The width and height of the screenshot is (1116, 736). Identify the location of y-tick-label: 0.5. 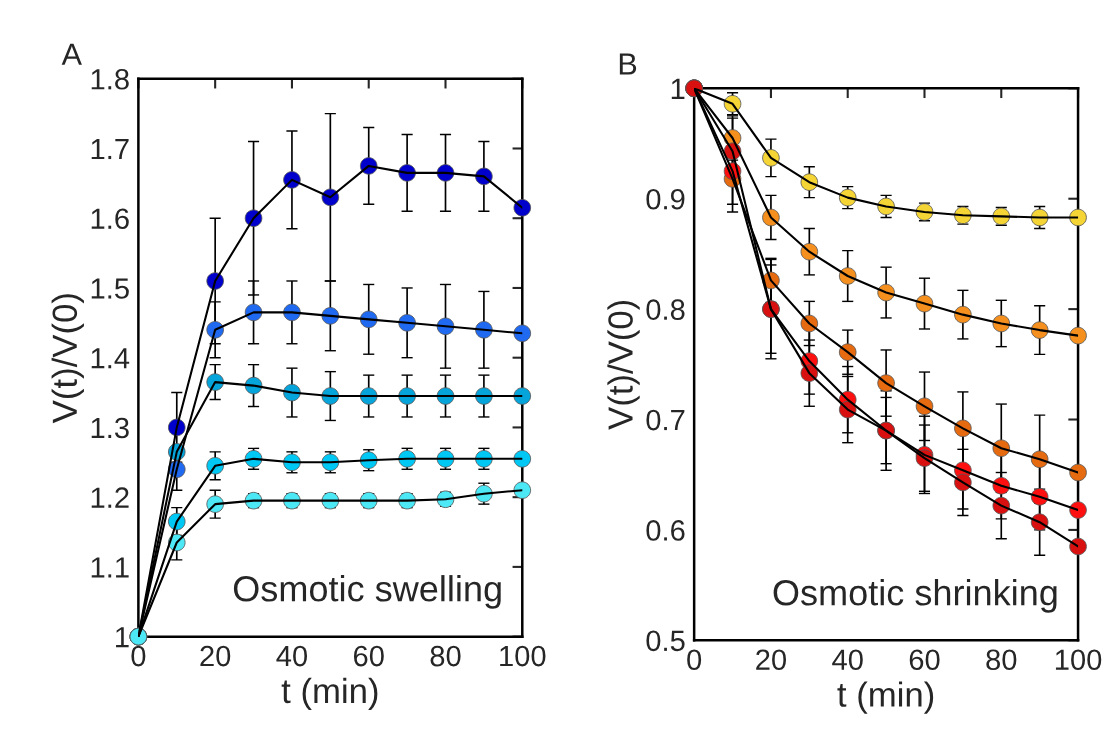
(665, 641).